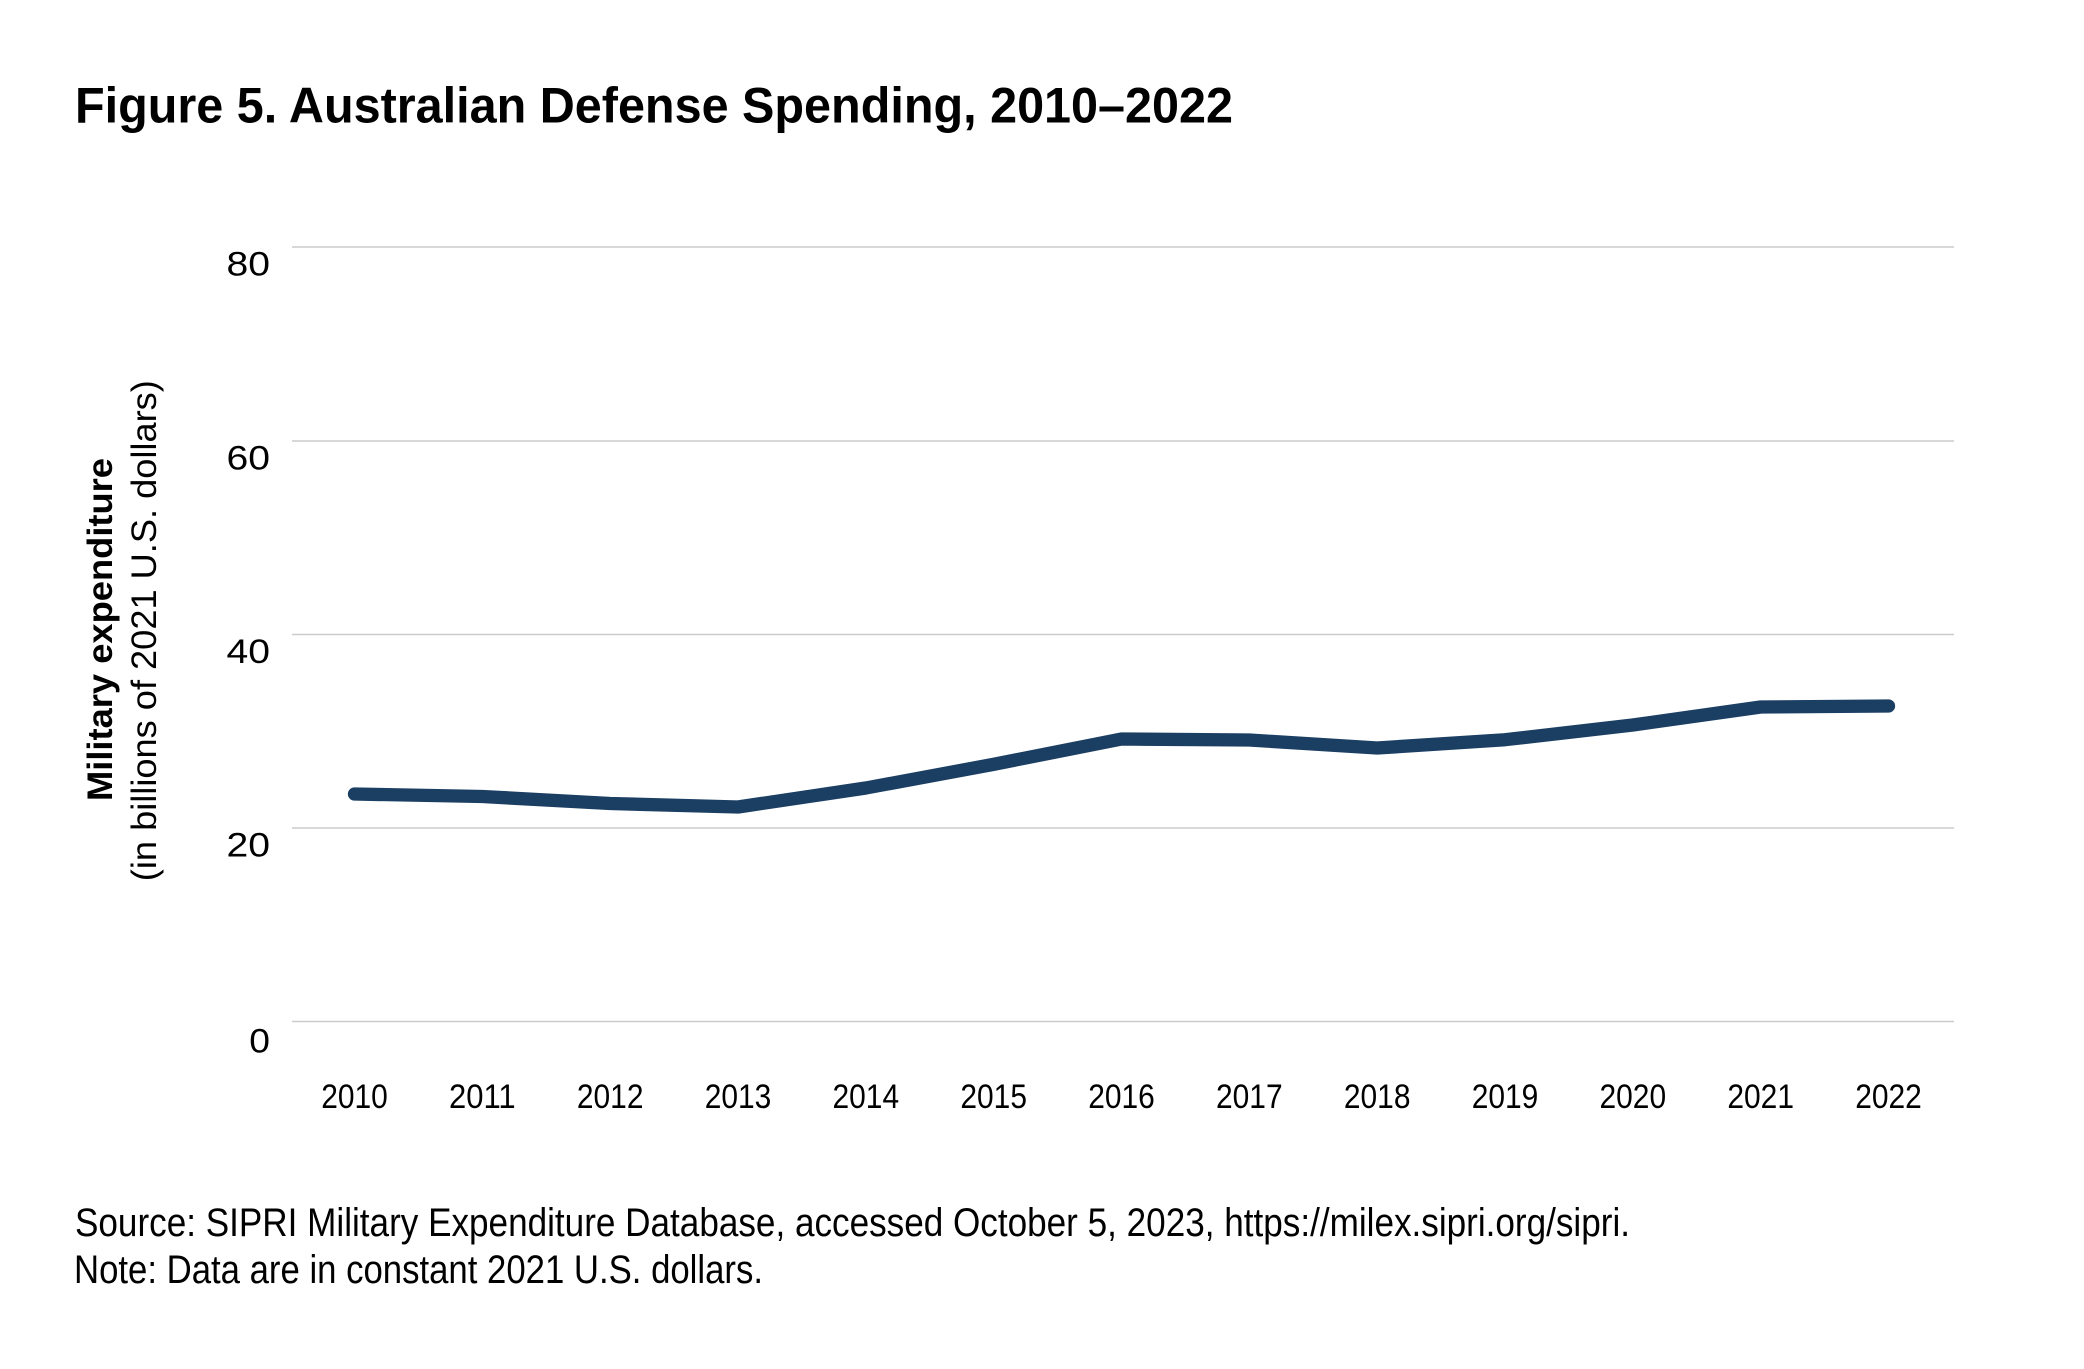 The width and height of the screenshot is (2084, 1369). I want to click on svg-text: 2012, so click(610, 1097).